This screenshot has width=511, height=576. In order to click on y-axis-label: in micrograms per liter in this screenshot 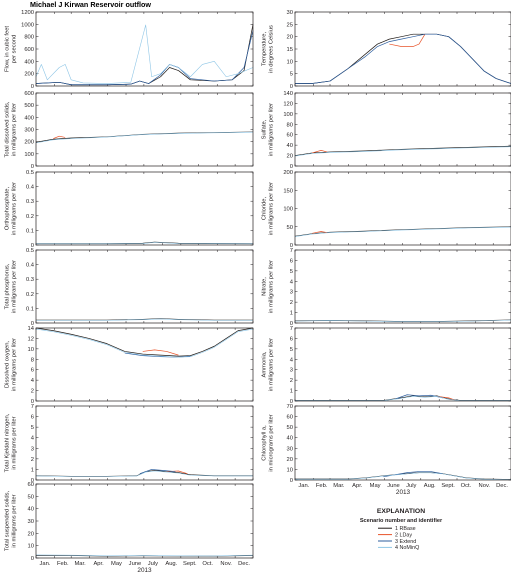, I will do `click(272, 442)`.